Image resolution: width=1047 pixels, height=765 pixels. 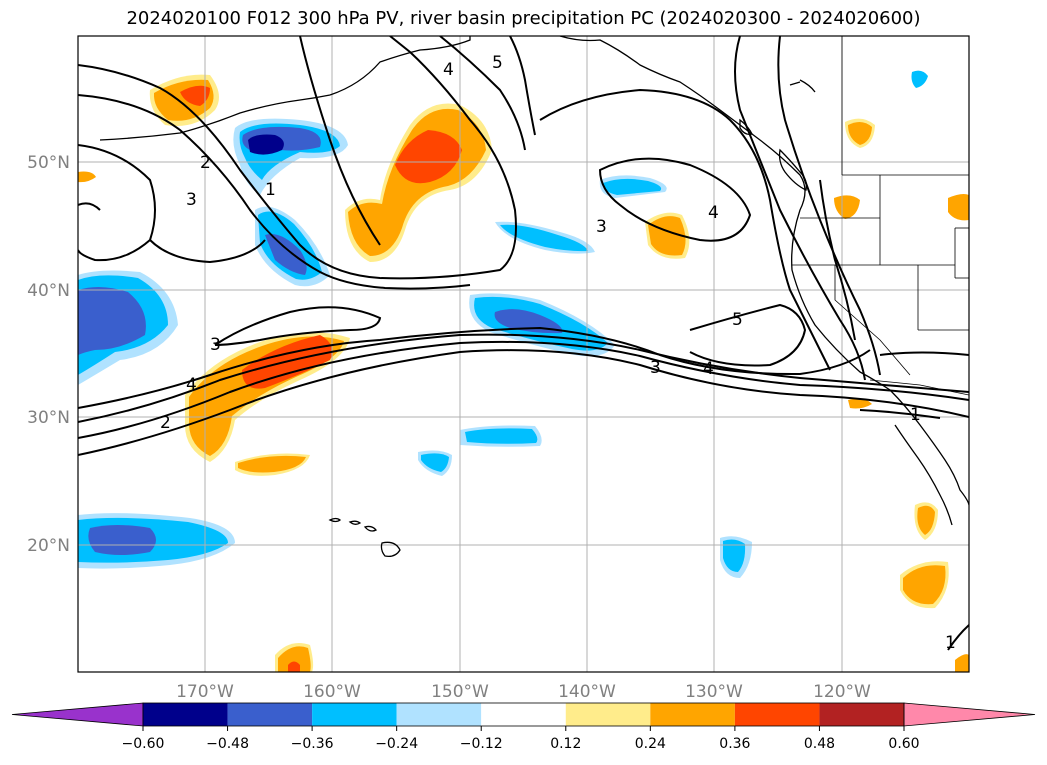 I want to click on colorbar-tick-label: 0.12, so click(x=565, y=744).